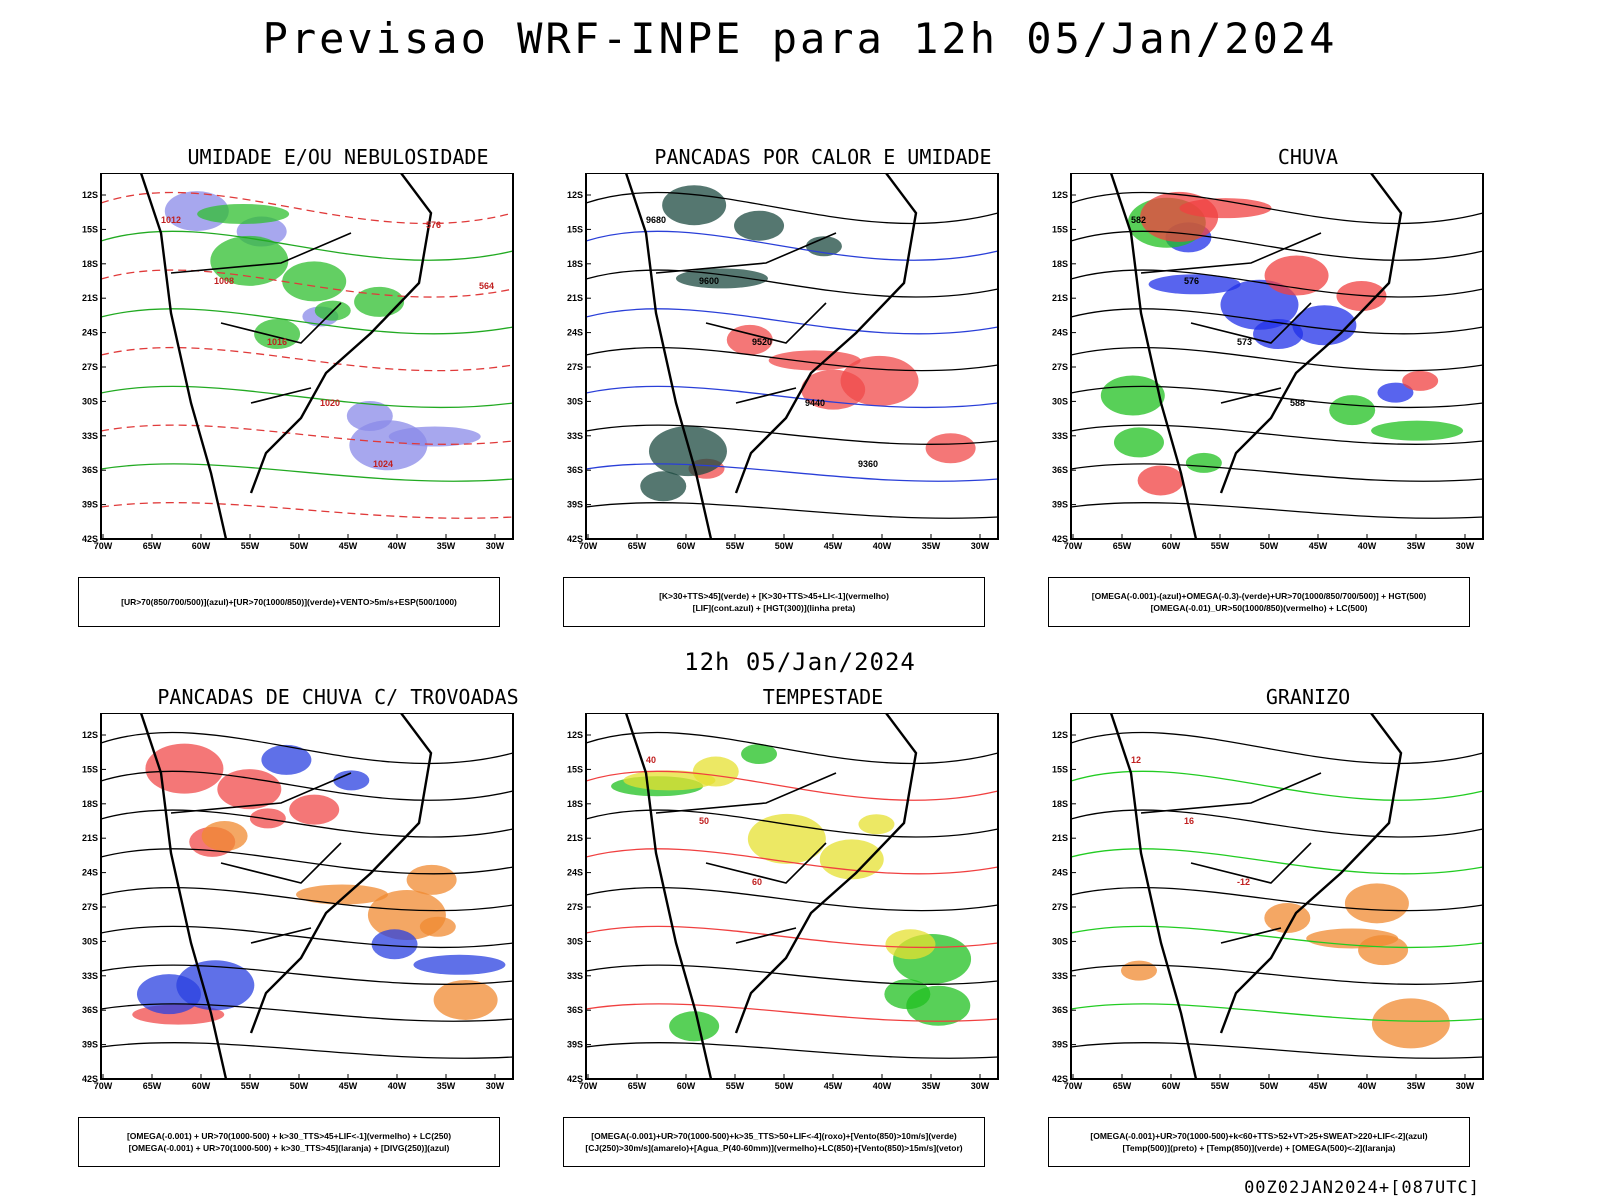  What do you see at coordinates (1060, 264) in the screenshot?
I see `lat-label: 18S` at bounding box center [1060, 264].